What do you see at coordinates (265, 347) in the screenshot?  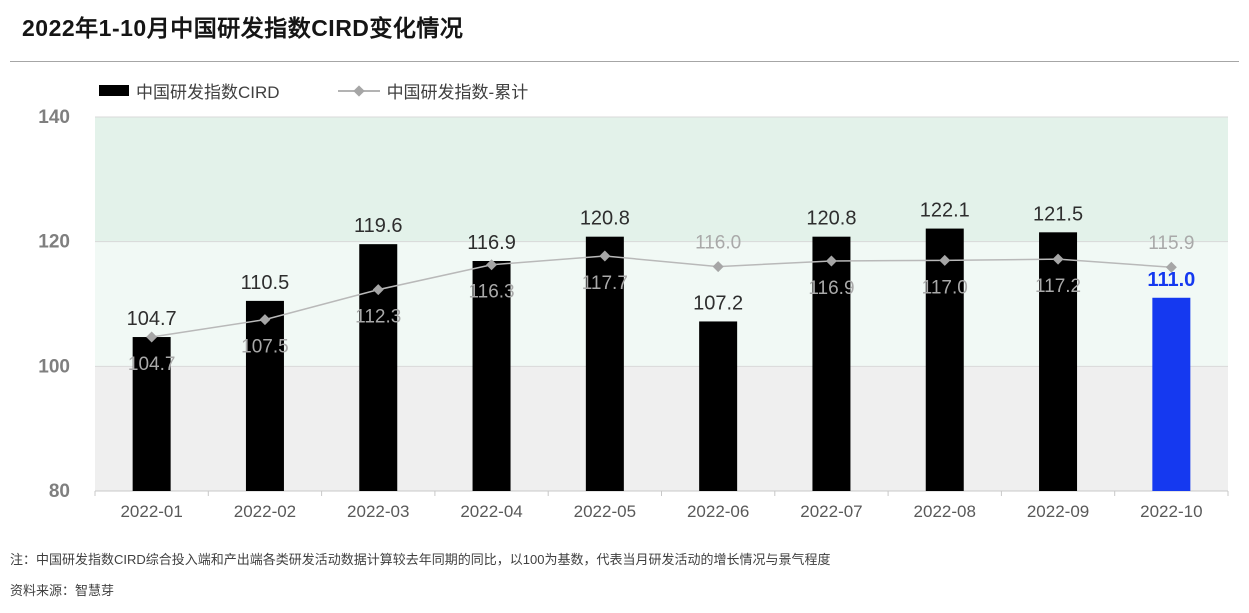 I see `line-value-label-2022-02: 107.5` at bounding box center [265, 347].